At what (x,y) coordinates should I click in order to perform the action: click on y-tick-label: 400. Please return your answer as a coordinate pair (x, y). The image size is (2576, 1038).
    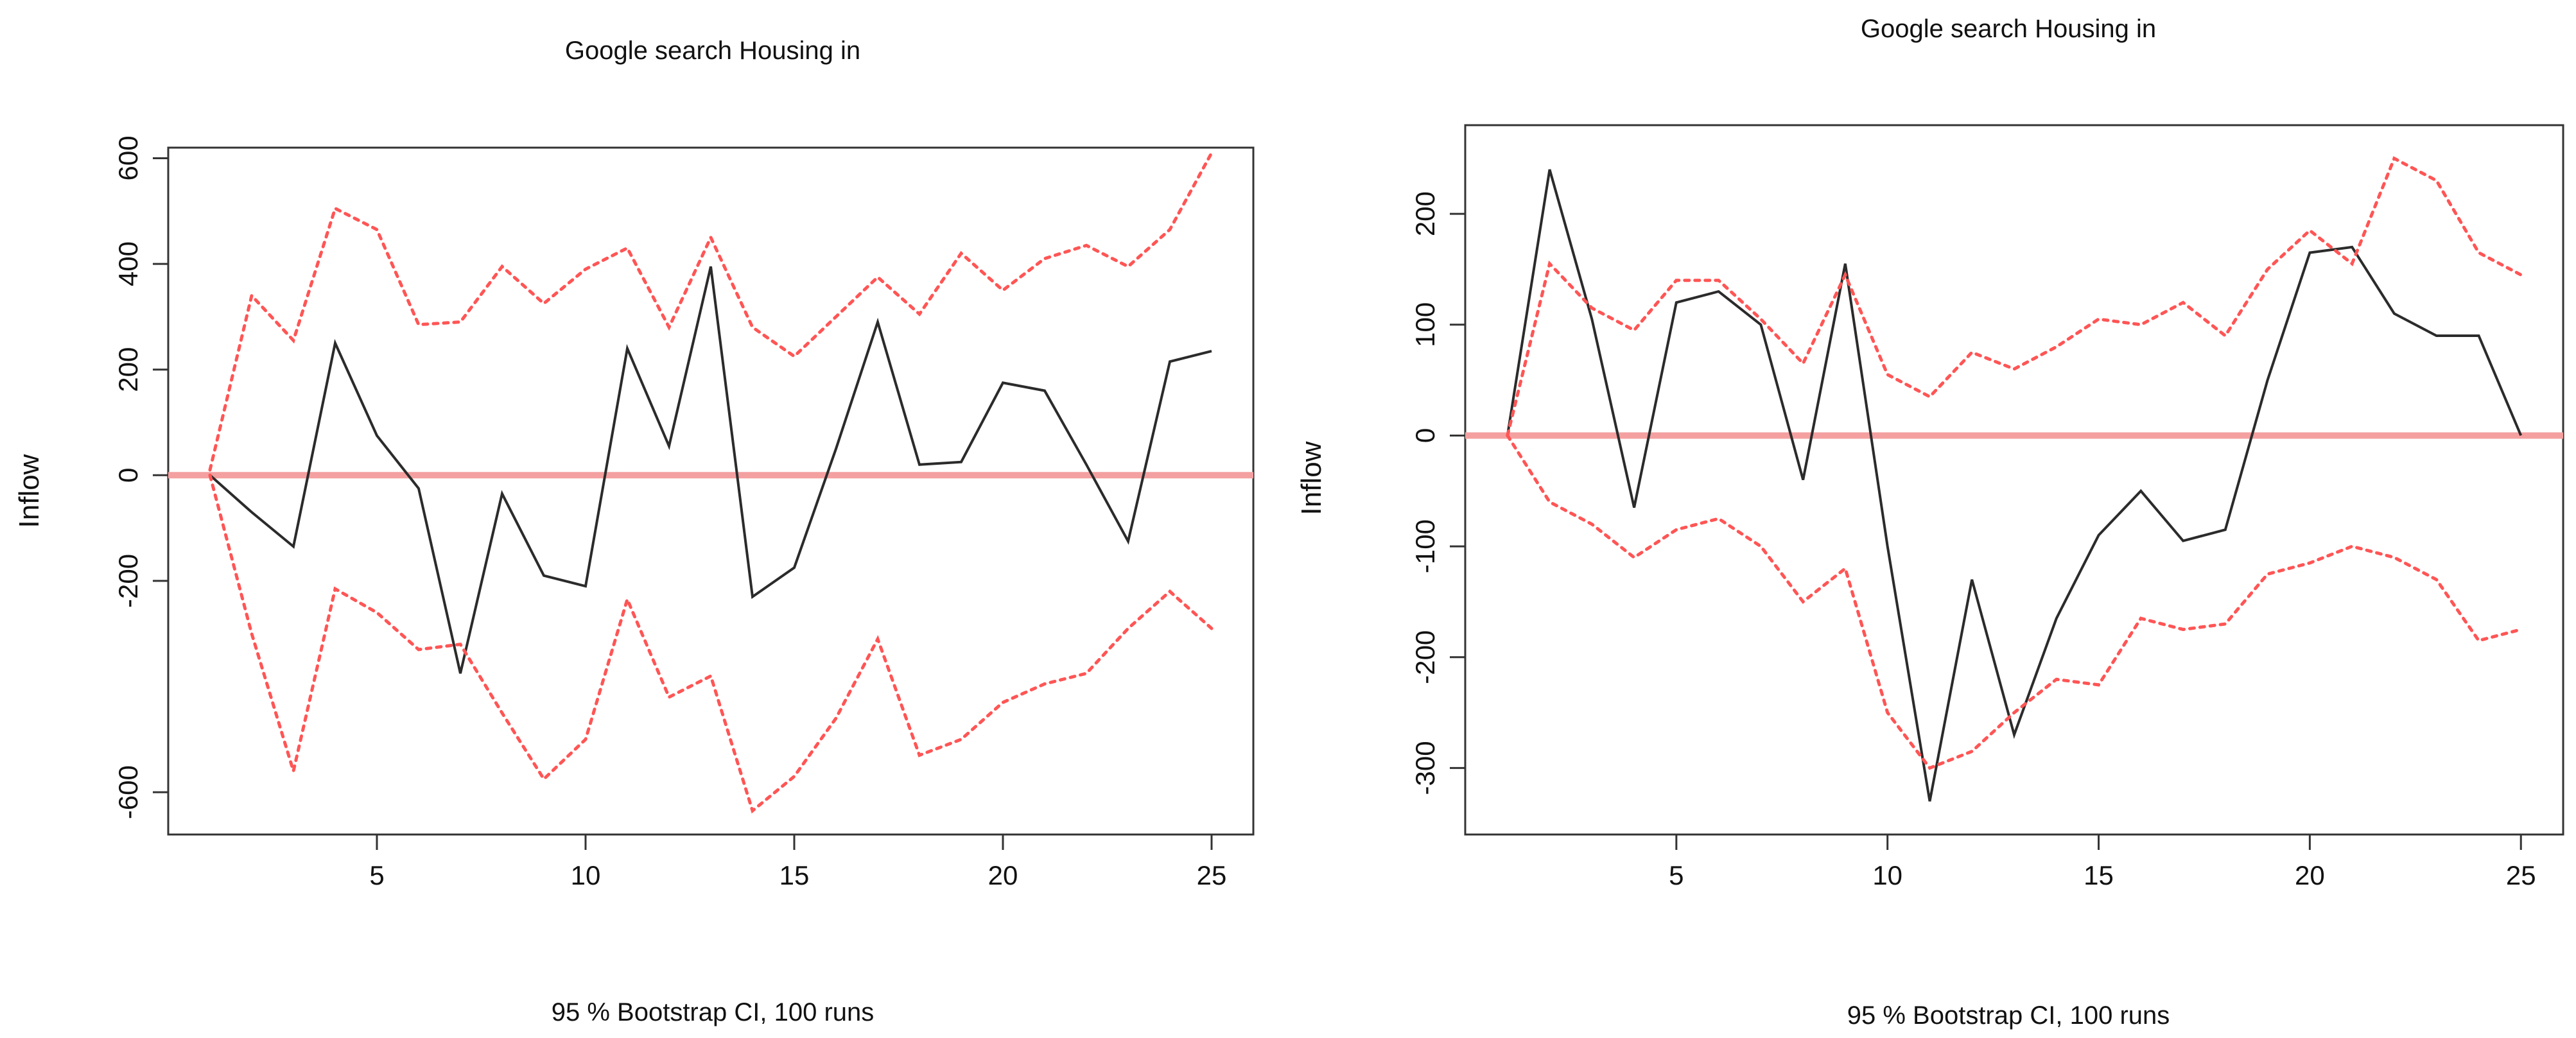
    Looking at the image, I should click on (128, 263).